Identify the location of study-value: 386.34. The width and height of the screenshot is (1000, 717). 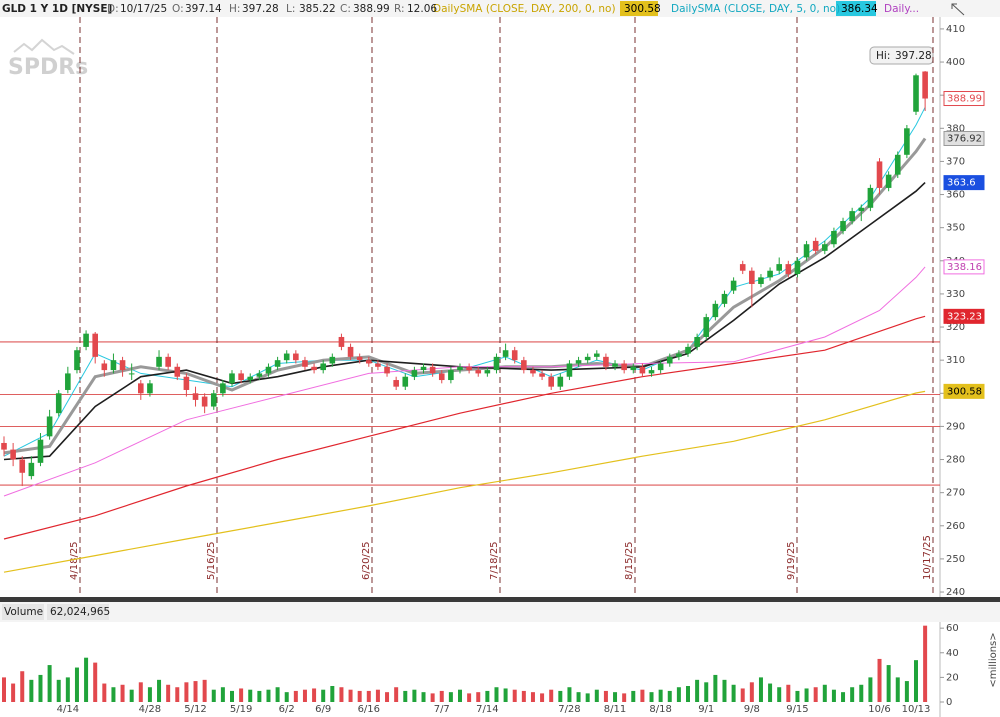
(859, 9).